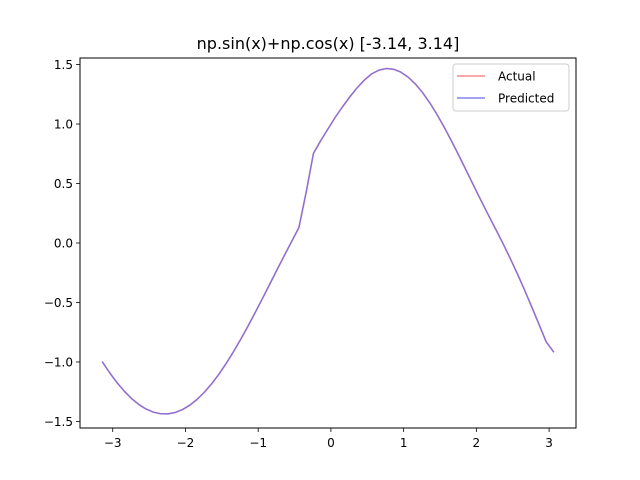  What do you see at coordinates (549, 443) in the screenshot?
I see `x-tick-label: 3` at bounding box center [549, 443].